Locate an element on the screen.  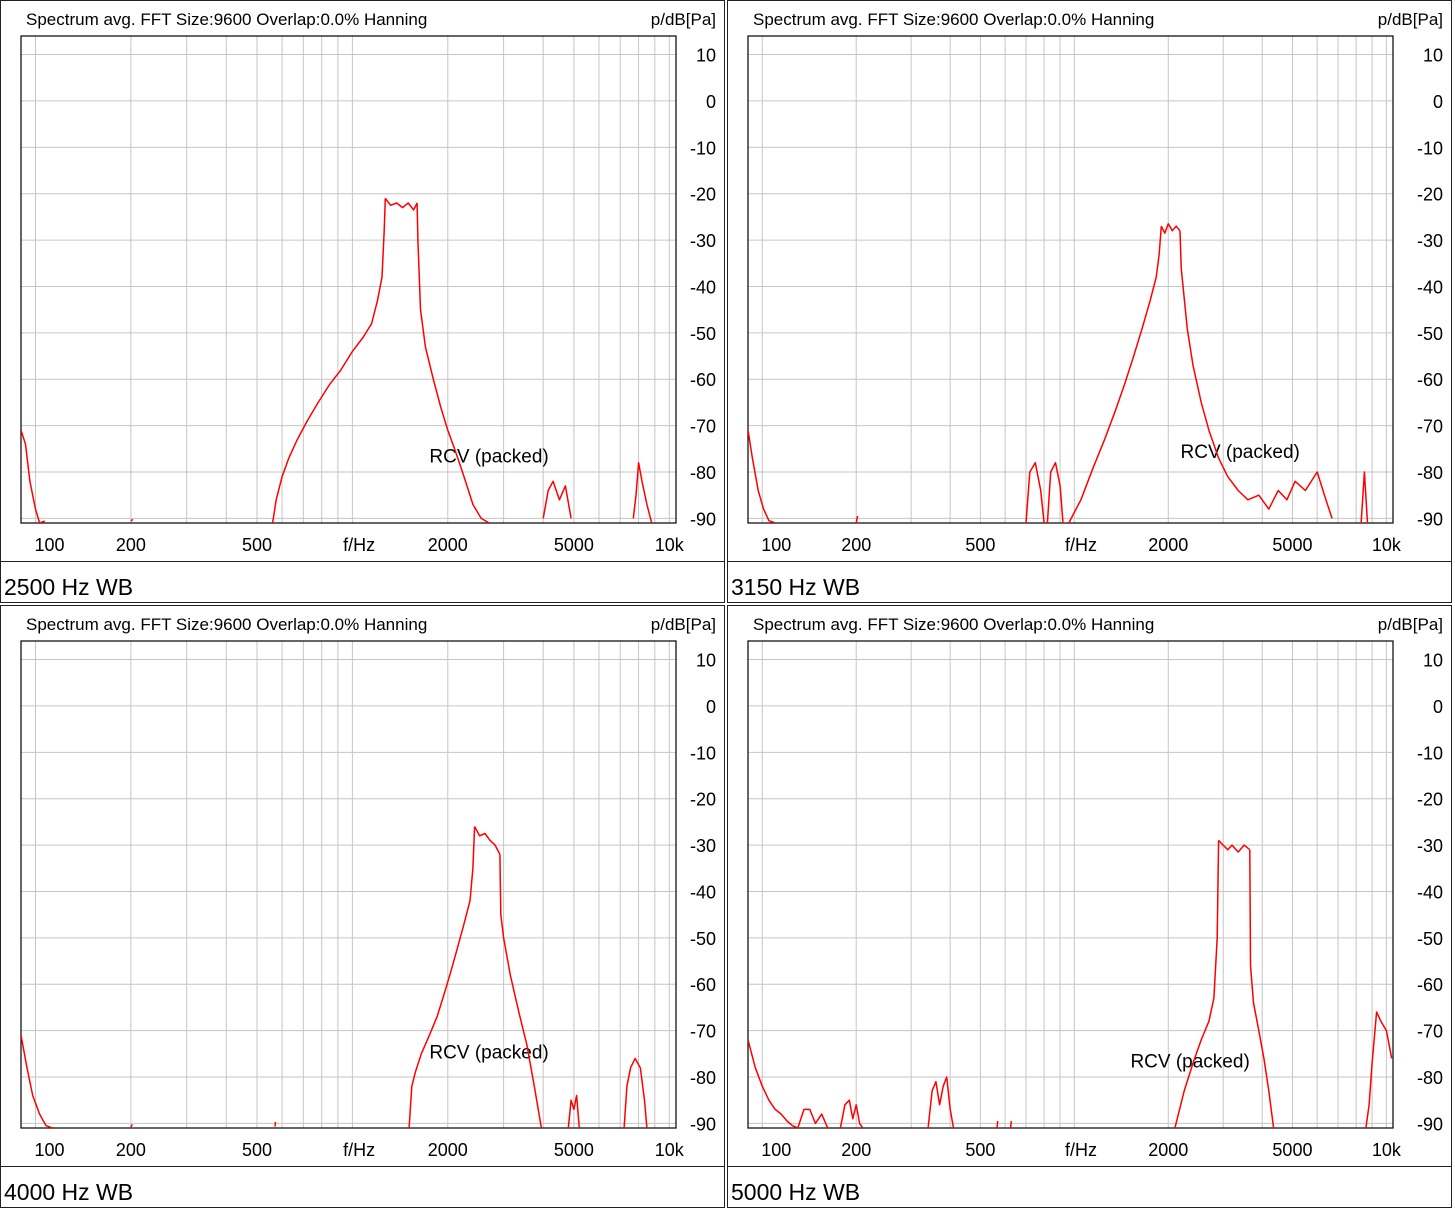
panel-caption: 2500 Hz WB is located at coordinates (362, 582).